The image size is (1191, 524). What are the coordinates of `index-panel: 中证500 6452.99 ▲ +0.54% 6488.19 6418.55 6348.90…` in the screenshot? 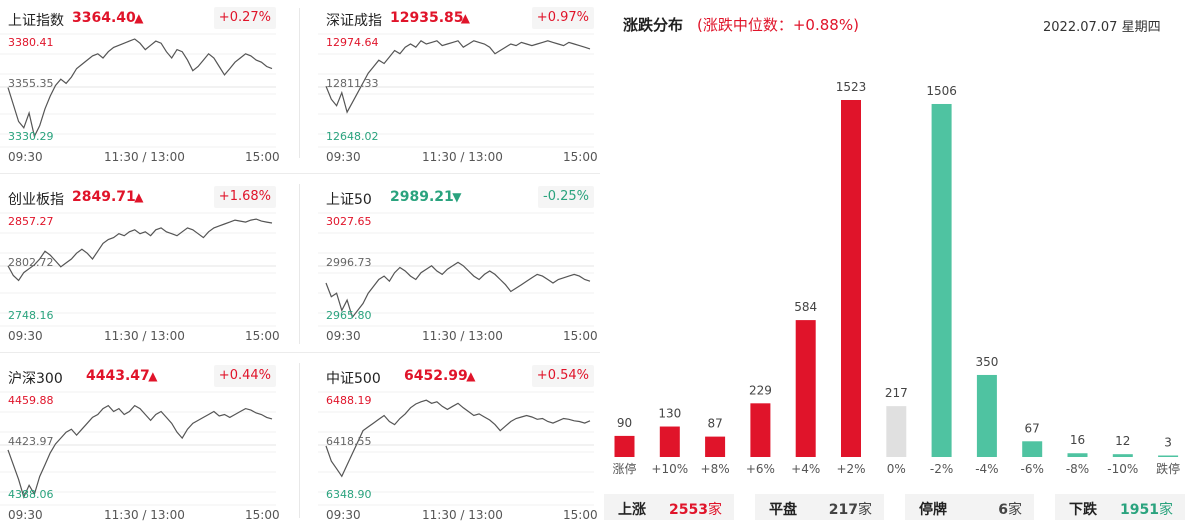 It's located at (459, 441).